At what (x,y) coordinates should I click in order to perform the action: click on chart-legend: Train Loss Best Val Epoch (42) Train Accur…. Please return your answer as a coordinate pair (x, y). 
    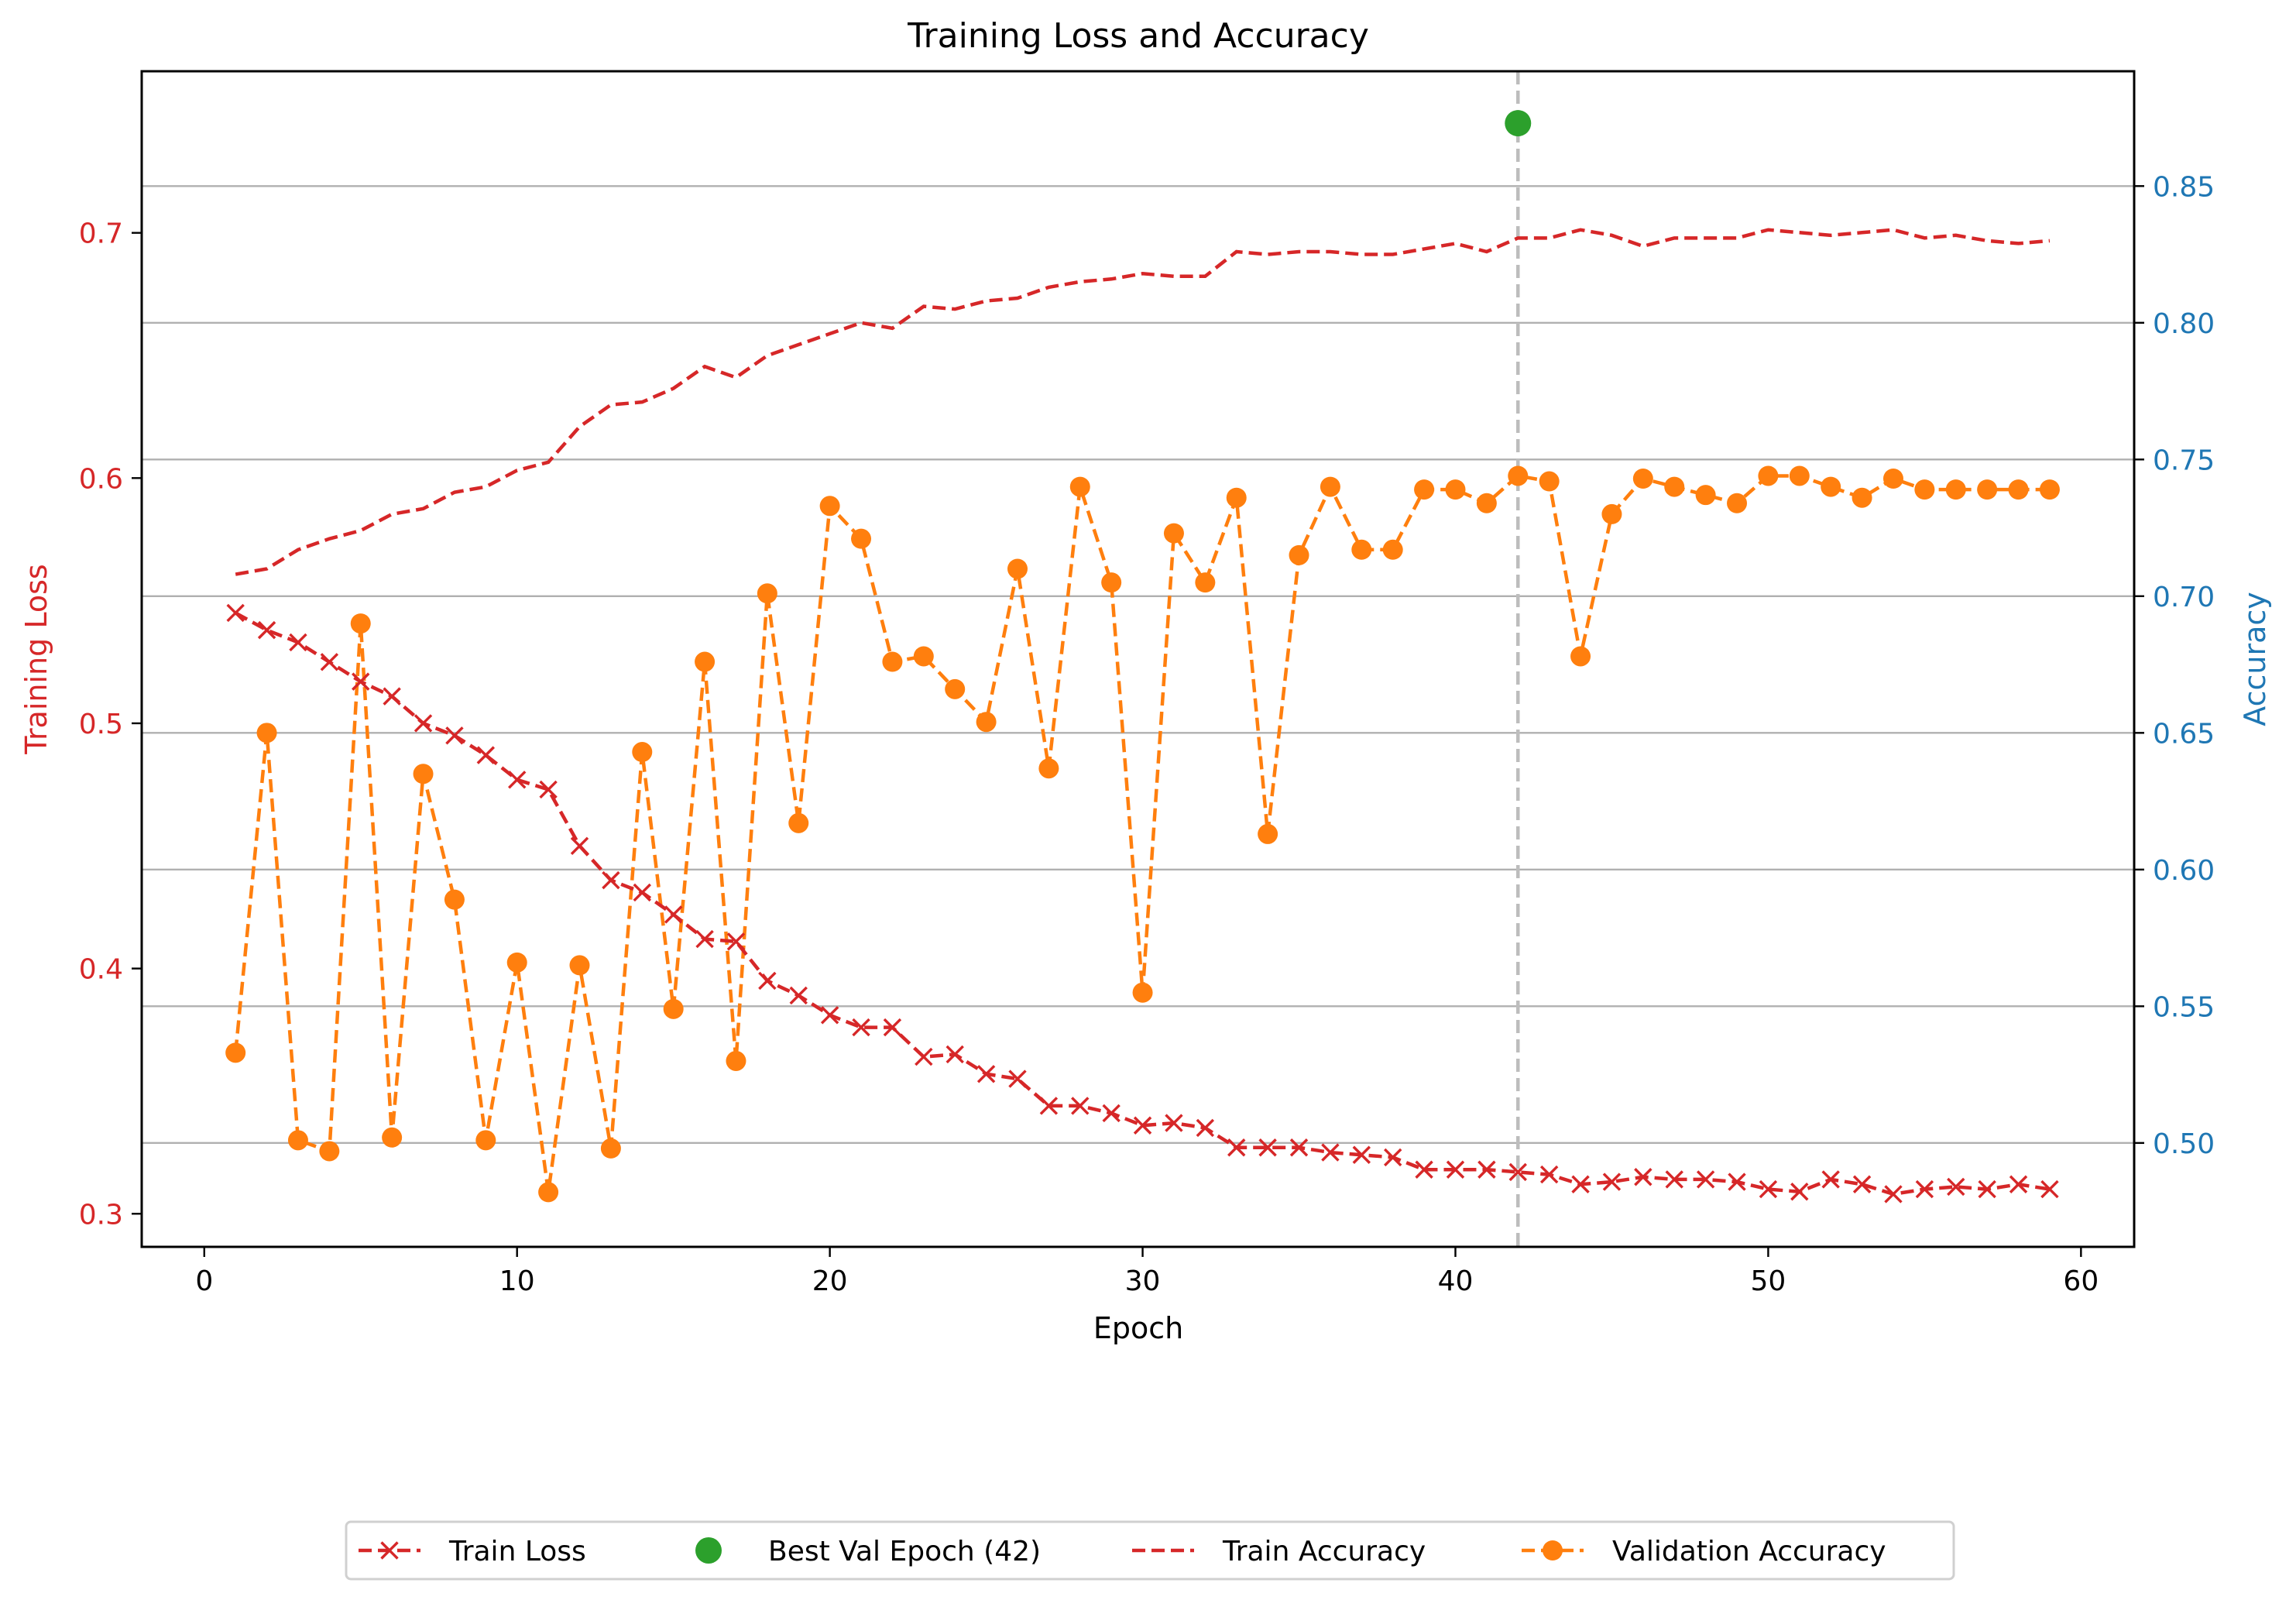
    Looking at the image, I should click on (1150, 1550).